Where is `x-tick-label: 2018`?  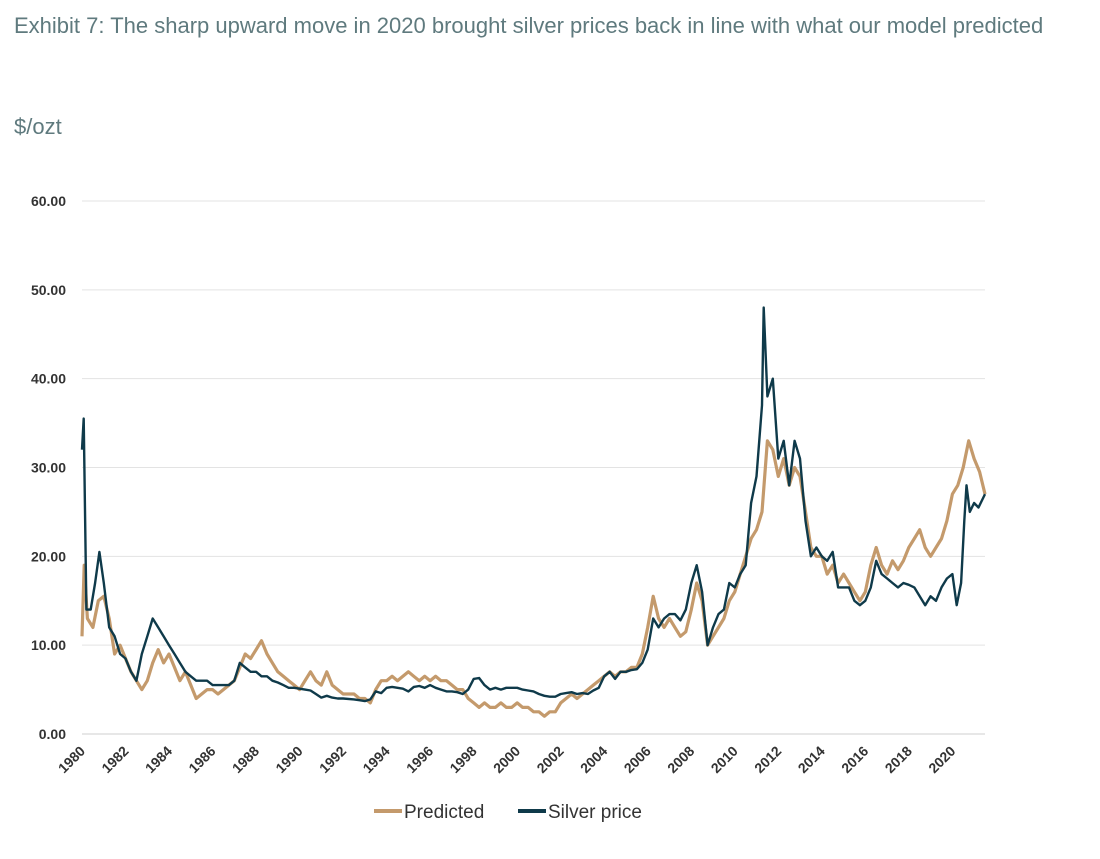 x-tick-label: 2018 is located at coordinates (898, 759).